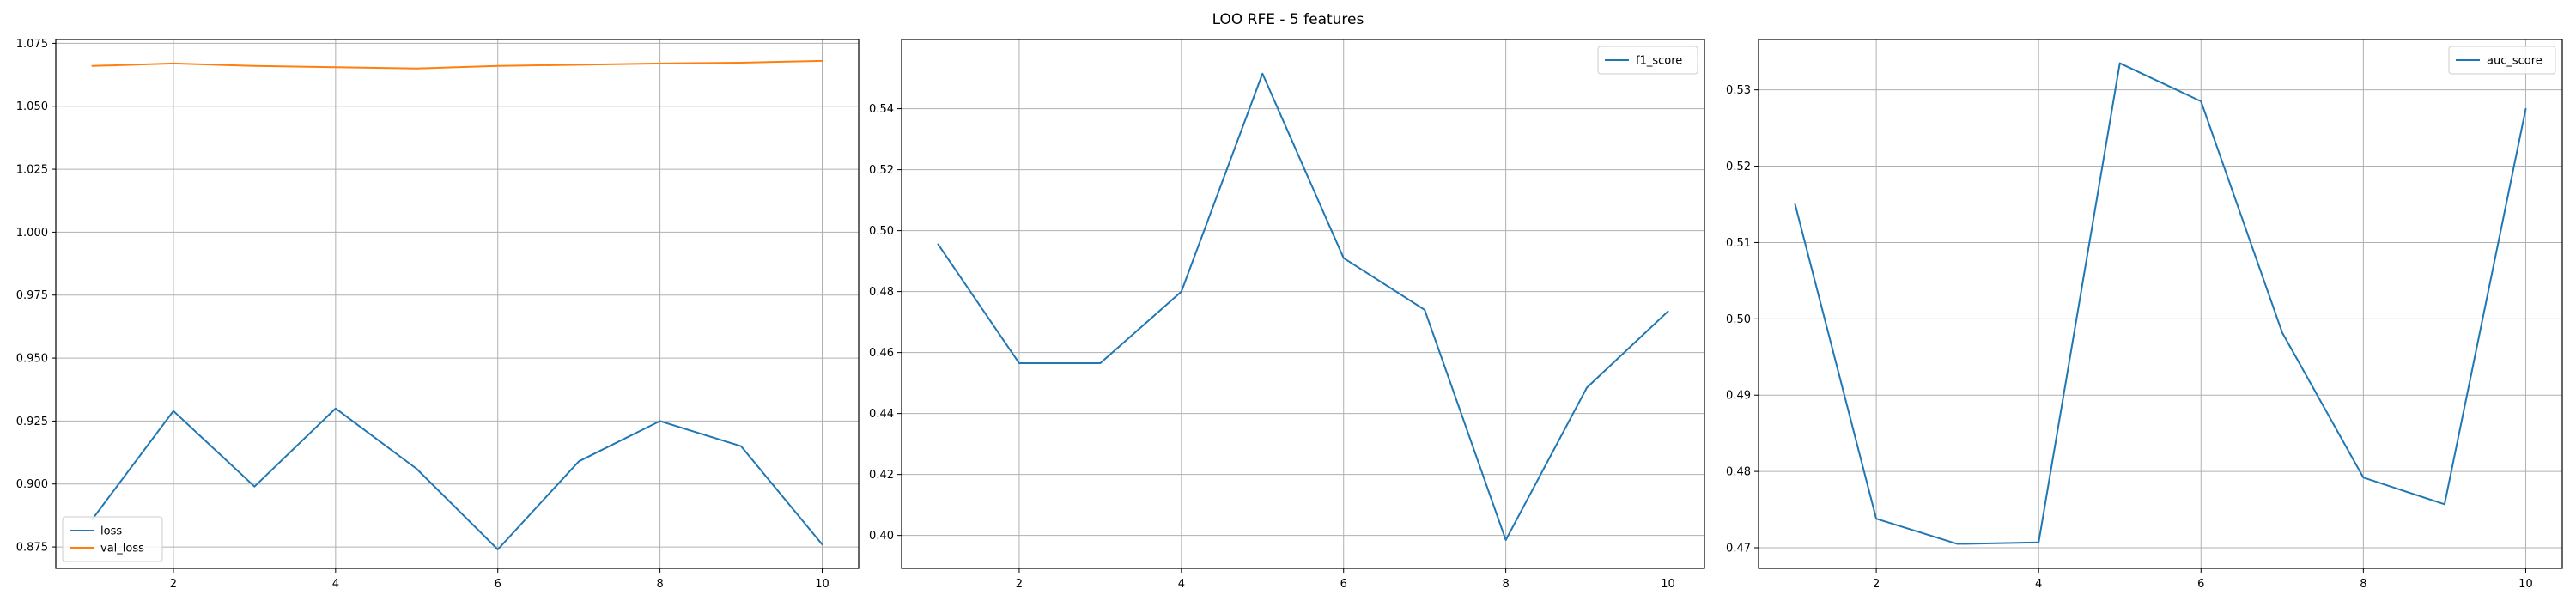 The image size is (2576, 601). Describe the element at coordinates (1659, 61) in the screenshot. I see `legend-label: f1_score` at that location.